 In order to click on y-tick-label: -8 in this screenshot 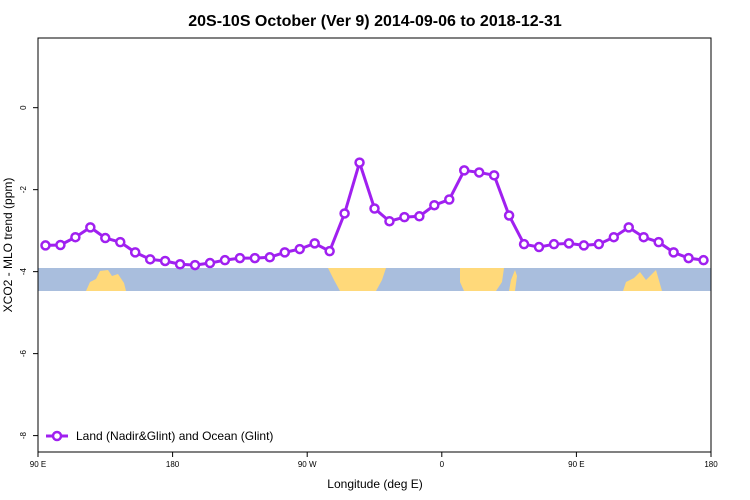, I will do `click(23, 436)`.